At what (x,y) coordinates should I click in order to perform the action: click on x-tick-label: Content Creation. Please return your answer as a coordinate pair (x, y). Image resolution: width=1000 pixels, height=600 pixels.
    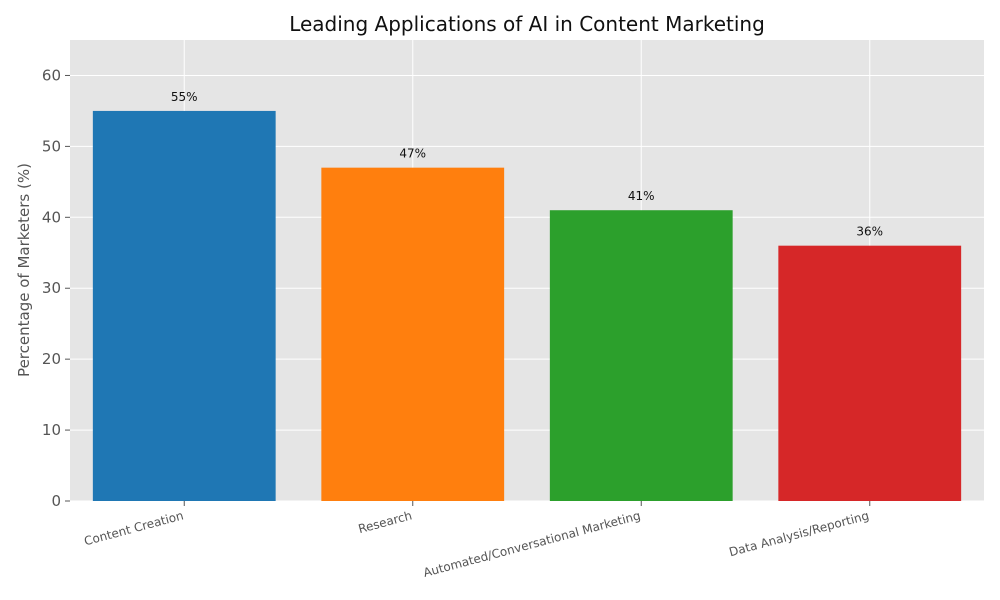
    Looking at the image, I should click on (134, 528).